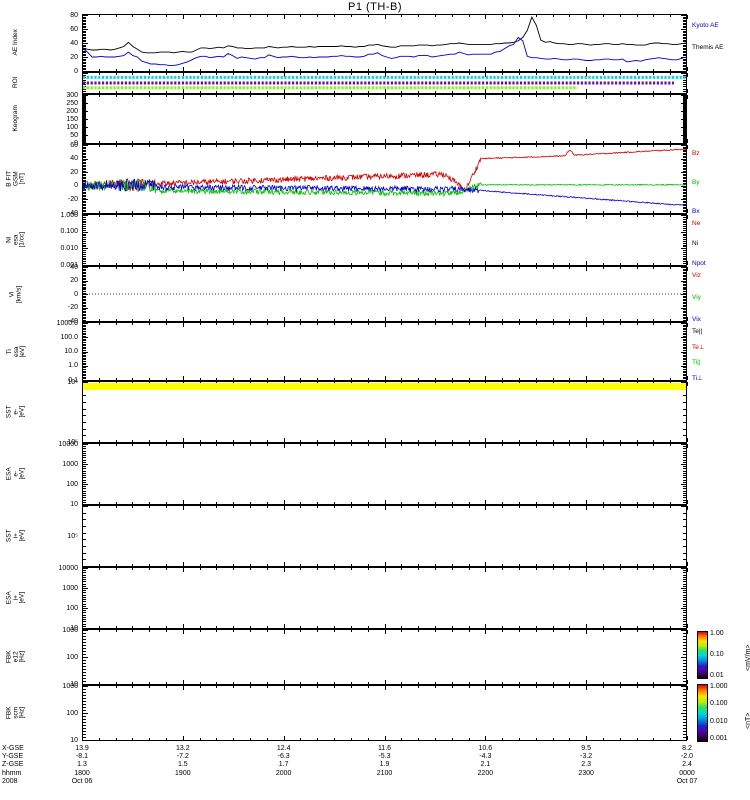 The height and width of the screenshot is (800, 750). What do you see at coordinates (70, 630) in the screenshot?
I see `ytick-label: 1000` at bounding box center [70, 630].